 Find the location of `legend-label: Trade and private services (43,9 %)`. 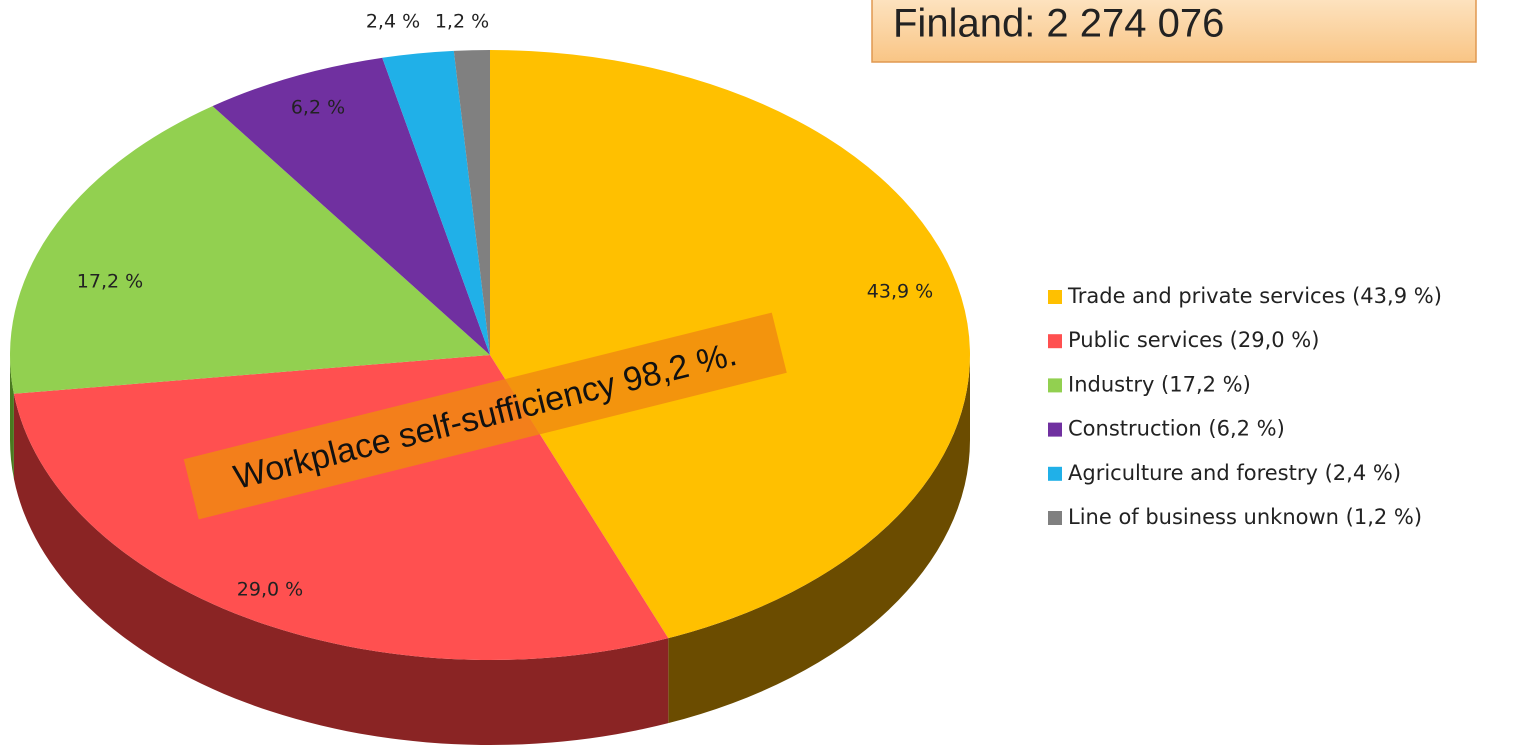

legend-label: Trade and private services (43,9 %) is located at coordinates (1254, 296).